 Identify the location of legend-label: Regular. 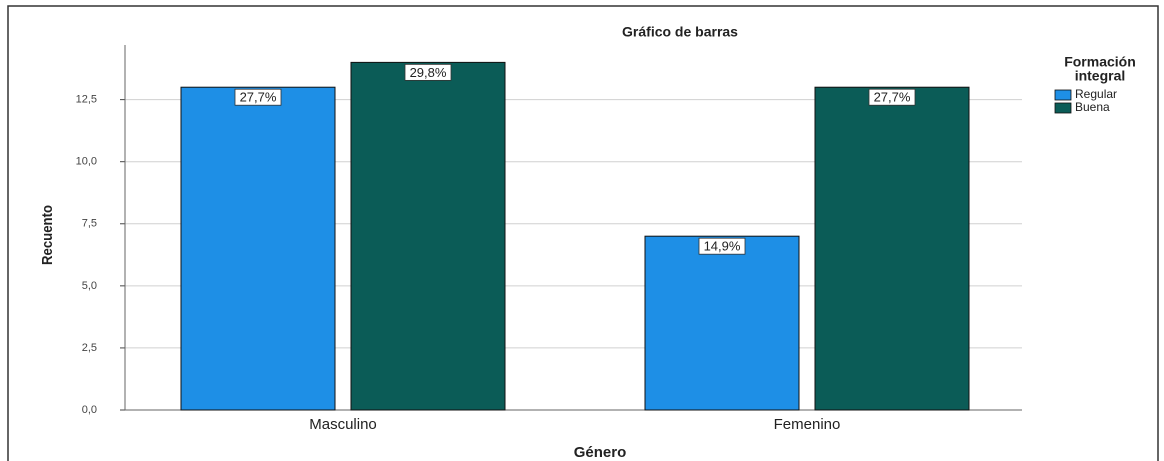
(1096, 94).